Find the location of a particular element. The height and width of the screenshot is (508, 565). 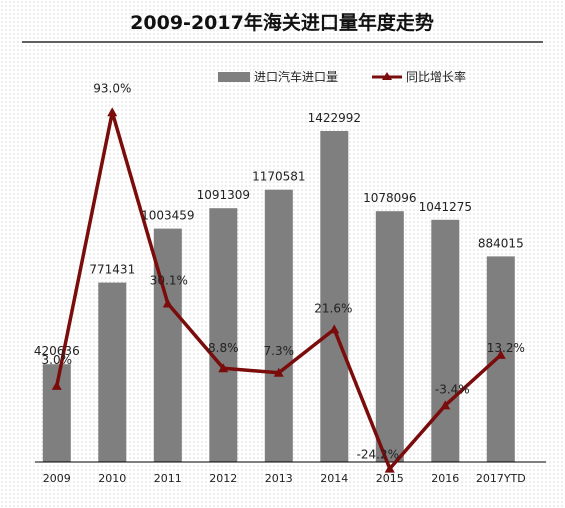

growth-marker-2011 is located at coordinates (167, 303).